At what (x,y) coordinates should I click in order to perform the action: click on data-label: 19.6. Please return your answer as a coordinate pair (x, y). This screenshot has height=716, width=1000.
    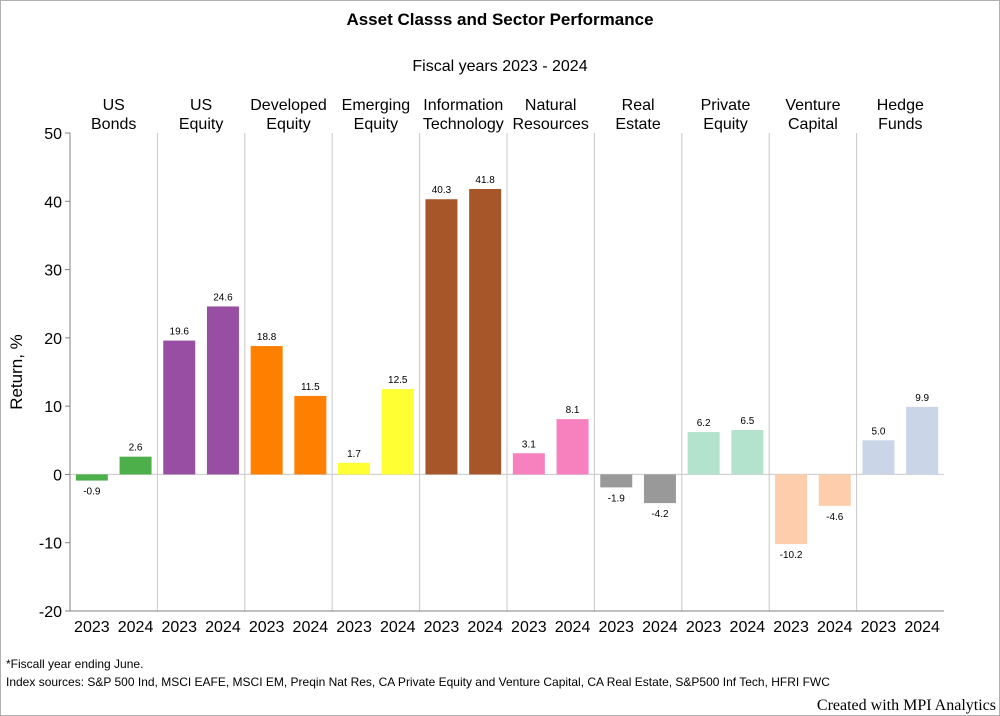
    Looking at the image, I should click on (180, 332).